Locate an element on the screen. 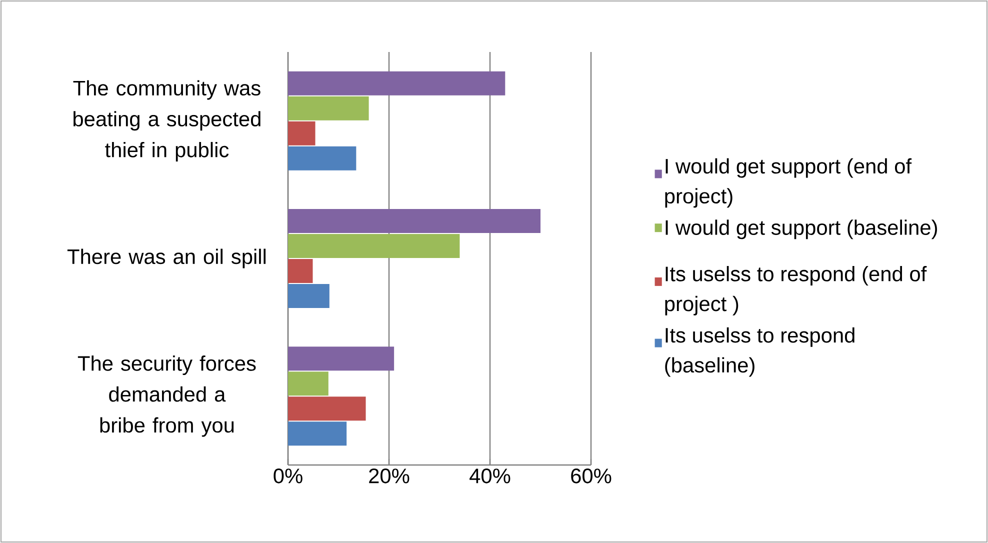  legend-label: I would get support (end of project) is located at coordinates (788, 183).